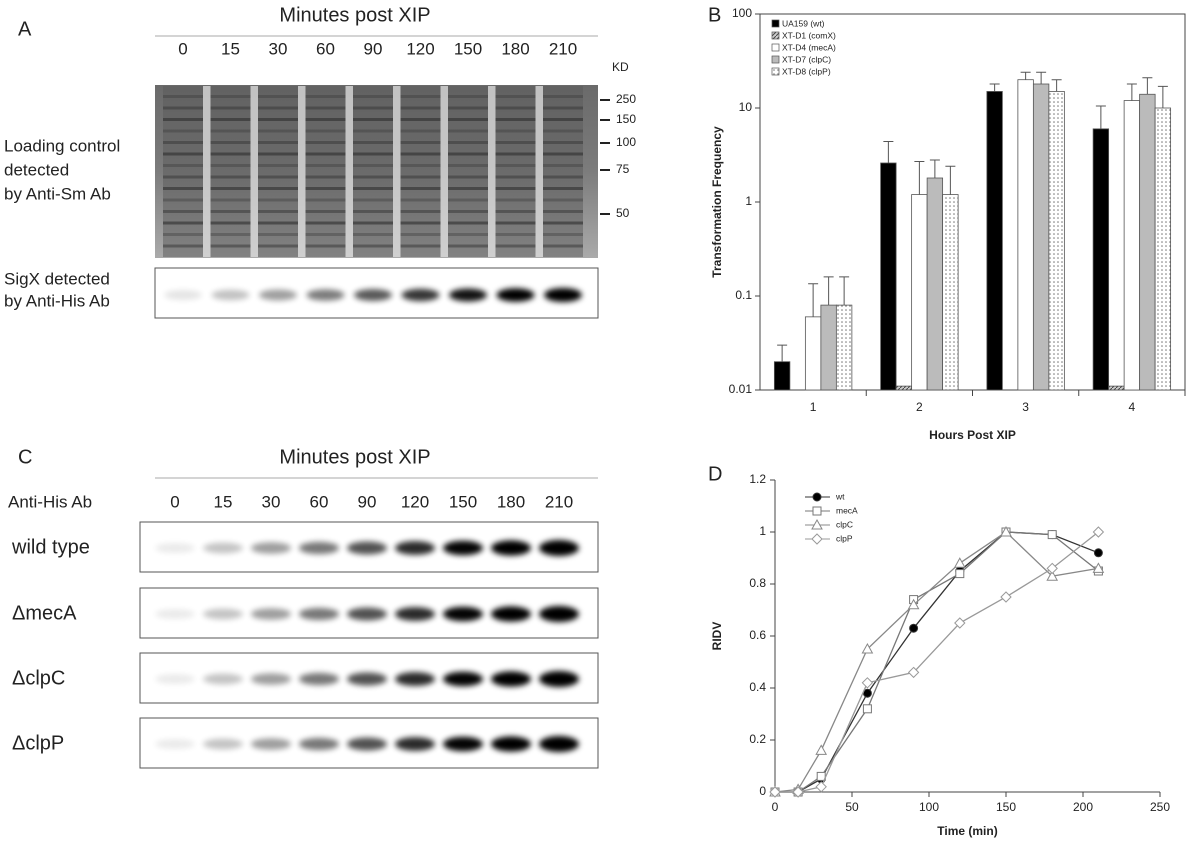 Image resolution: width=1200 pixels, height=853 pixels. What do you see at coordinates (1083, 807) in the screenshot?
I see `x-tick-label: 200` at bounding box center [1083, 807].